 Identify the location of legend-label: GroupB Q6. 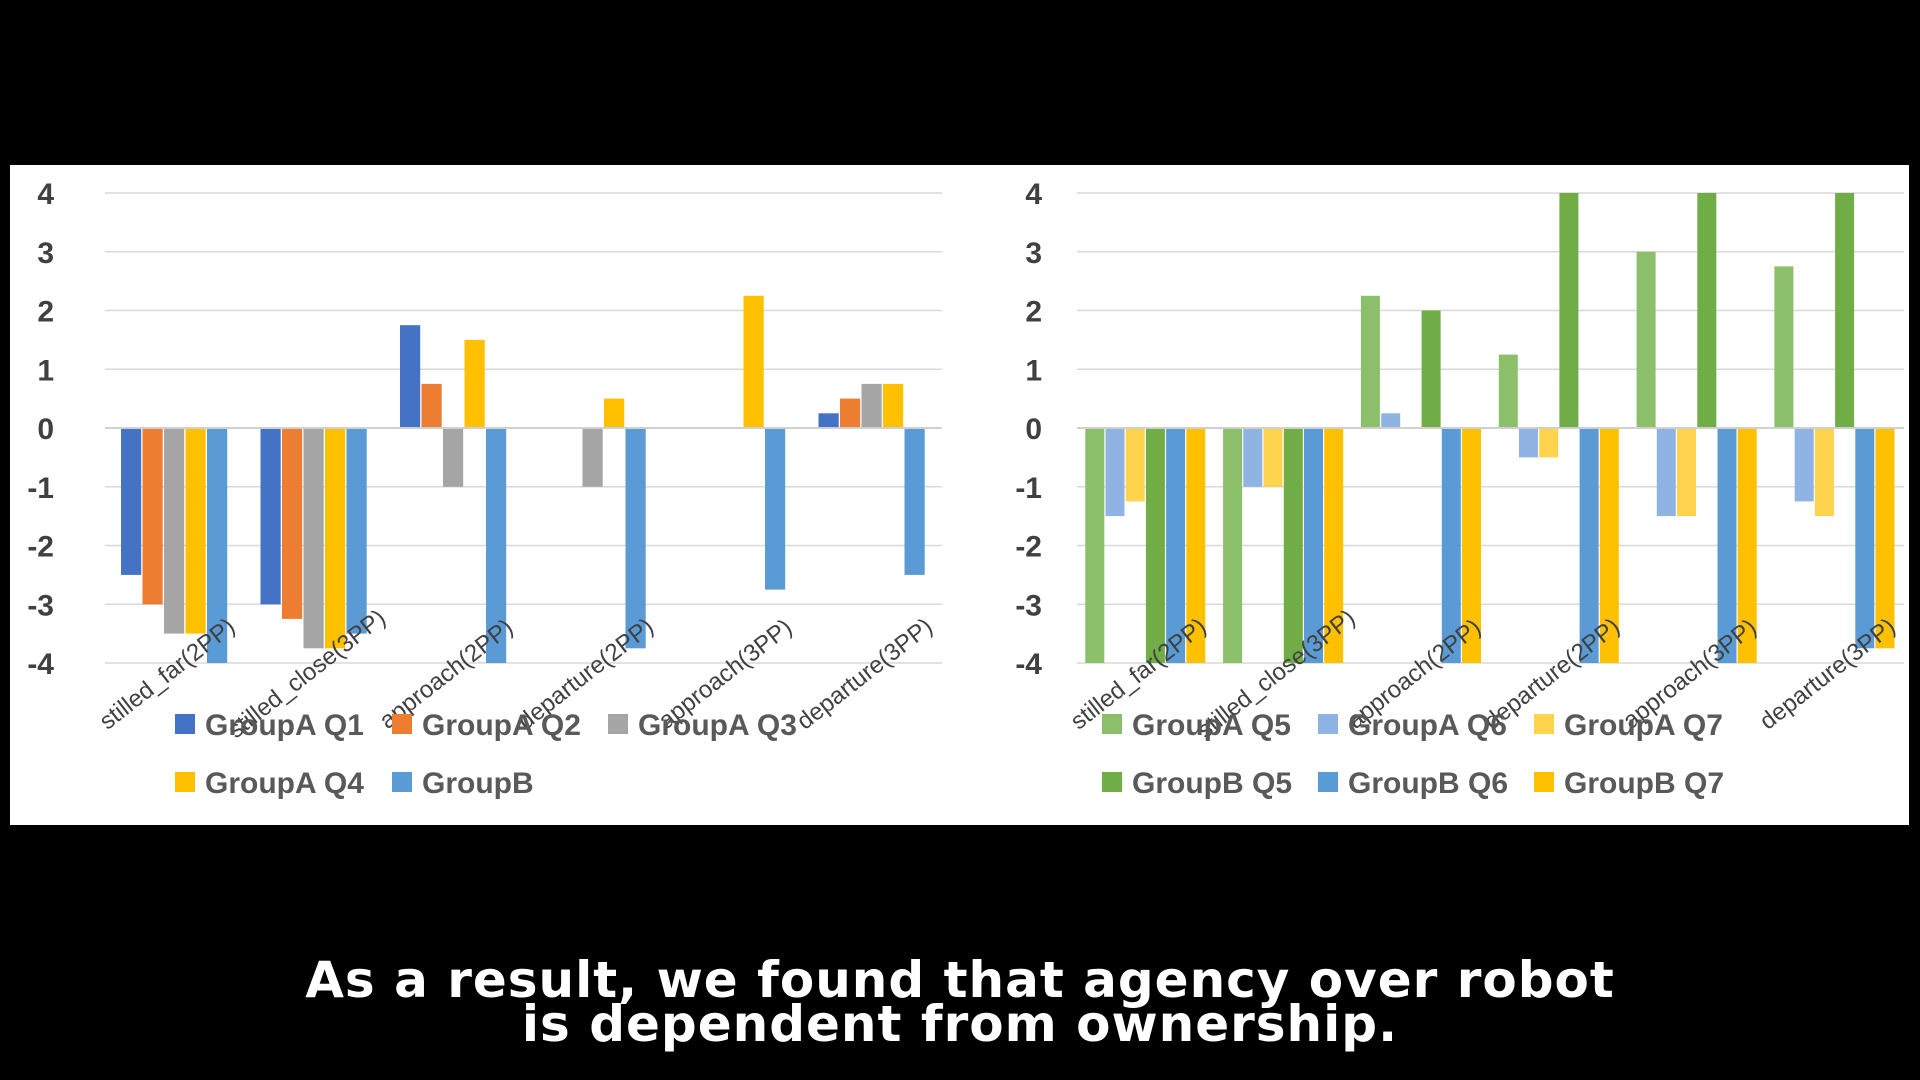
(1428, 783).